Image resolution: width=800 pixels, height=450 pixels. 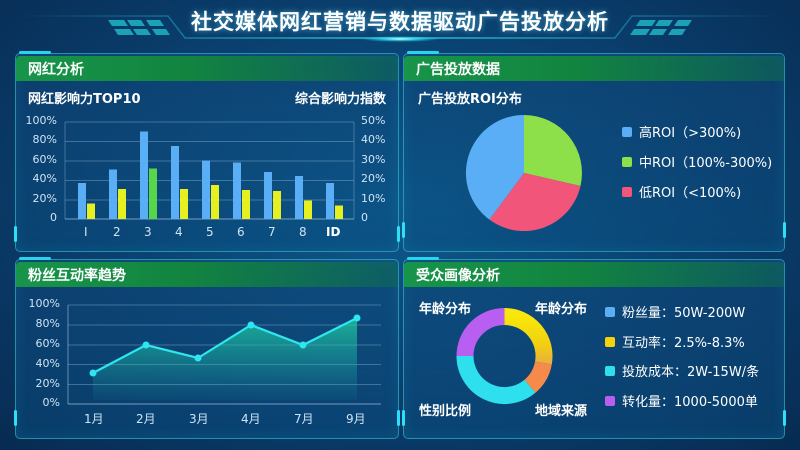 What do you see at coordinates (400, 22) in the screenshot?
I see `page-title: 社交媒体网红营销与数据驱动广告投放分析` at bounding box center [400, 22].